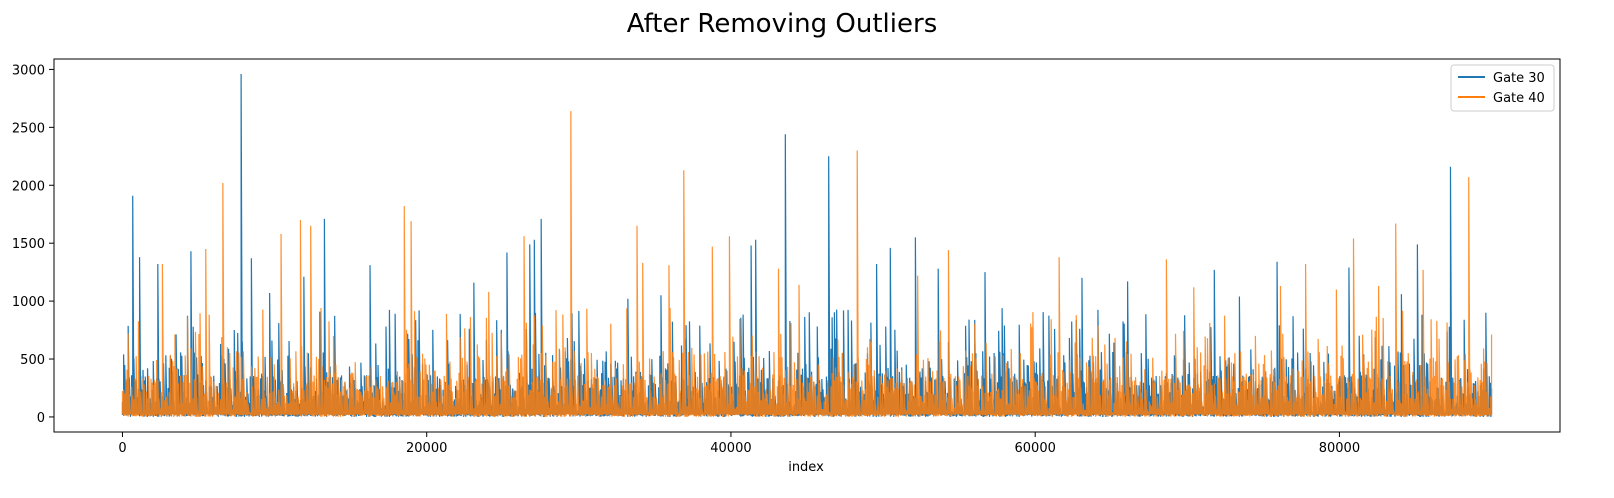 The height and width of the screenshot is (498, 1614). Describe the element at coordinates (28, 128) in the screenshot. I see `y-tick-label: 2500` at that location.